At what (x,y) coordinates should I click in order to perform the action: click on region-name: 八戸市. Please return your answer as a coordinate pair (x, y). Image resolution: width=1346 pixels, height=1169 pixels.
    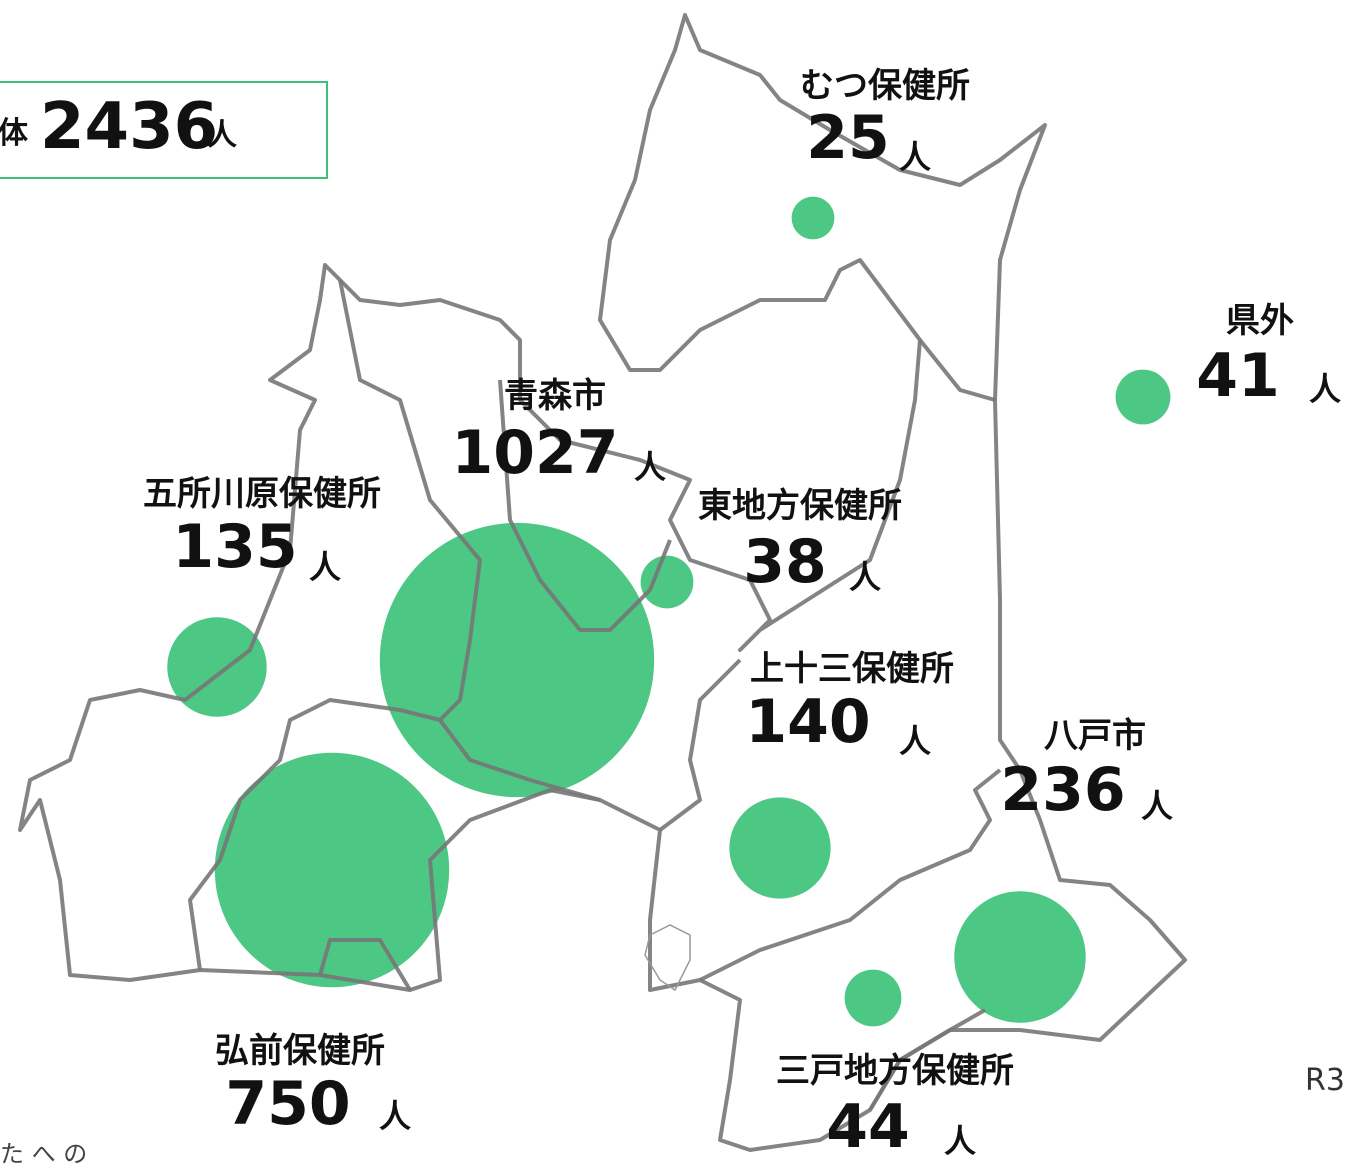
    Looking at the image, I should click on (1095, 736).